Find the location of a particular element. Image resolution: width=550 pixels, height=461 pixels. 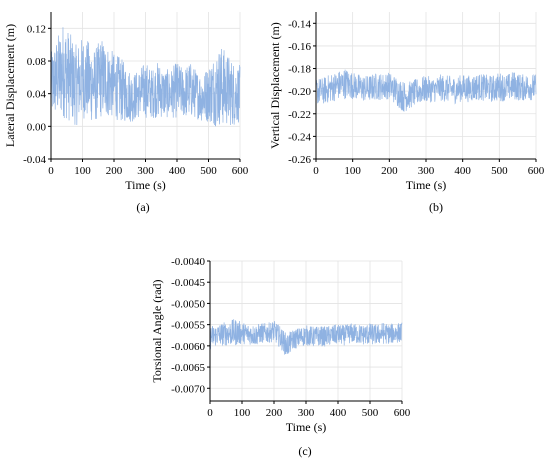

y-tick-label: -0.20 is located at coordinates (299, 92).